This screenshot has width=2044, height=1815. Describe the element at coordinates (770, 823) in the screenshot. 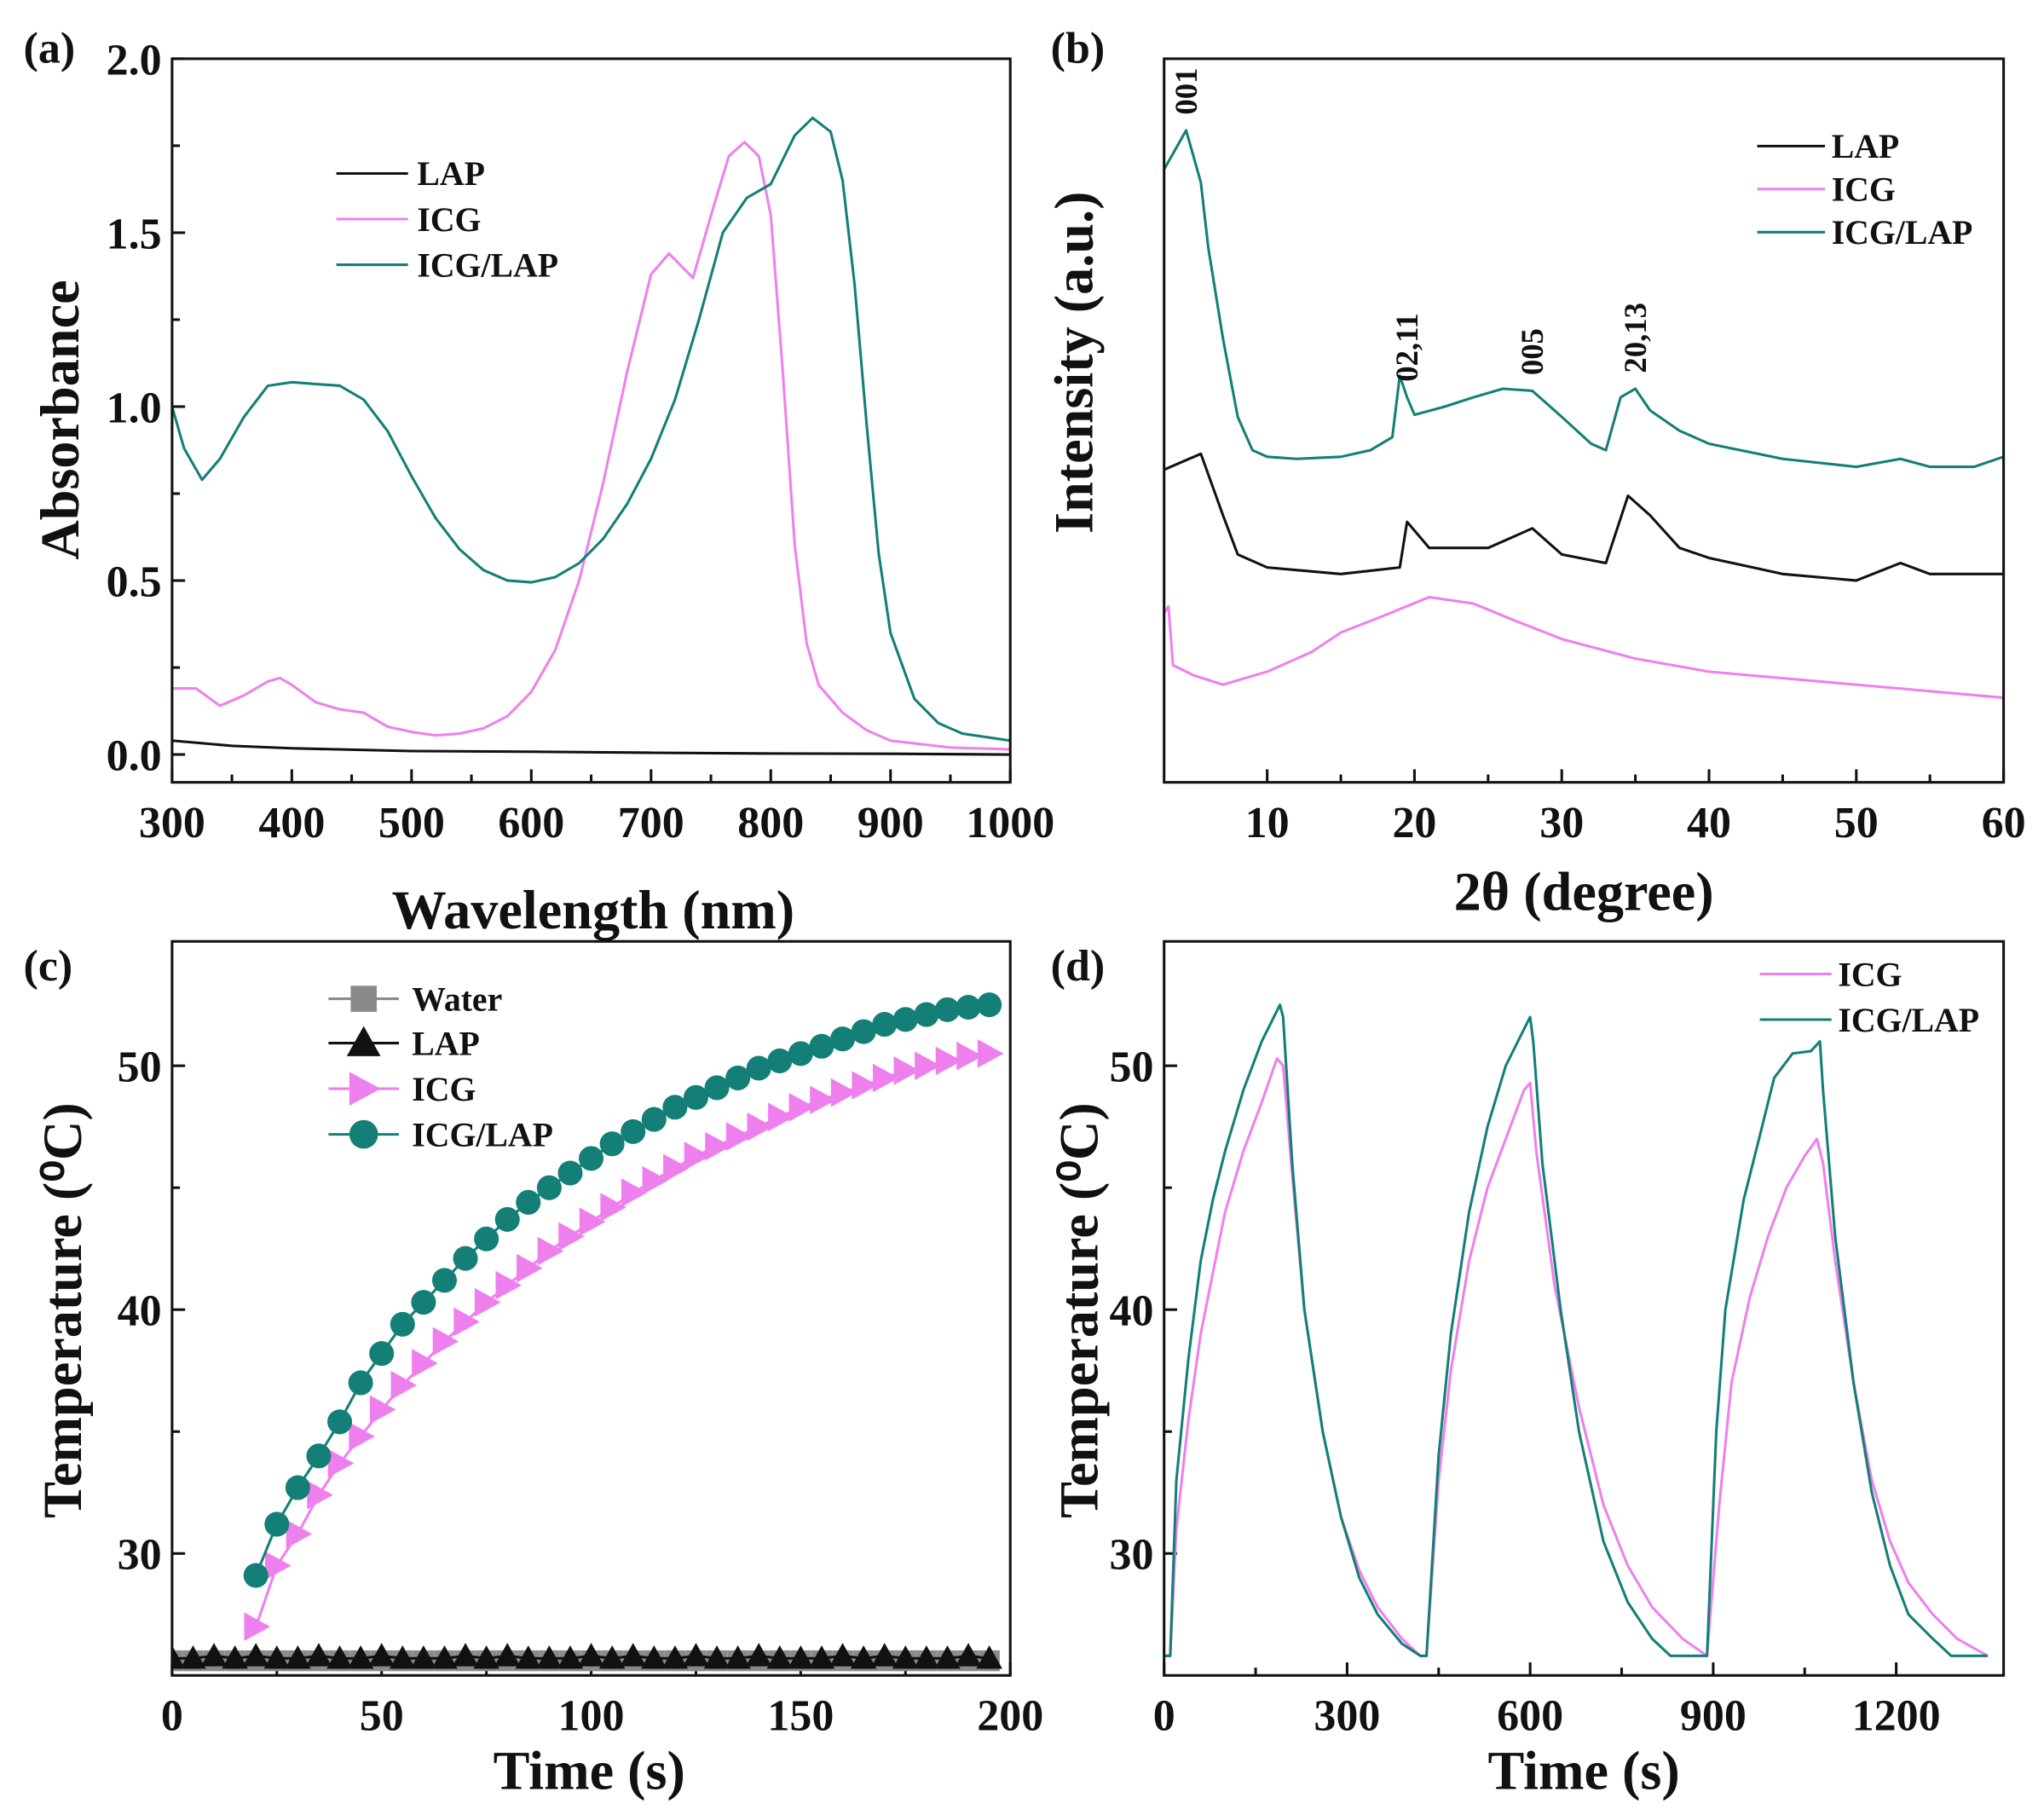

I see `x-tick-label: 800` at that location.